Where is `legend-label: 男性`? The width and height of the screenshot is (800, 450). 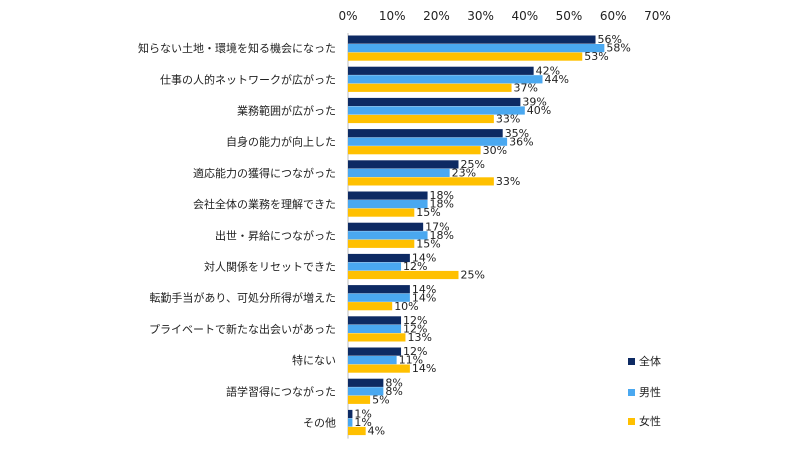 legend-label: 男性 is located at coordinates (650, 392).